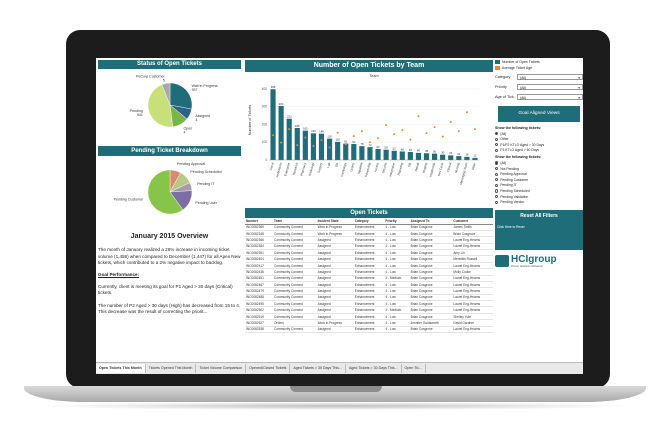  Describe the element at coordinates (418, 156) in the screenshot. I see `bar` at that location.